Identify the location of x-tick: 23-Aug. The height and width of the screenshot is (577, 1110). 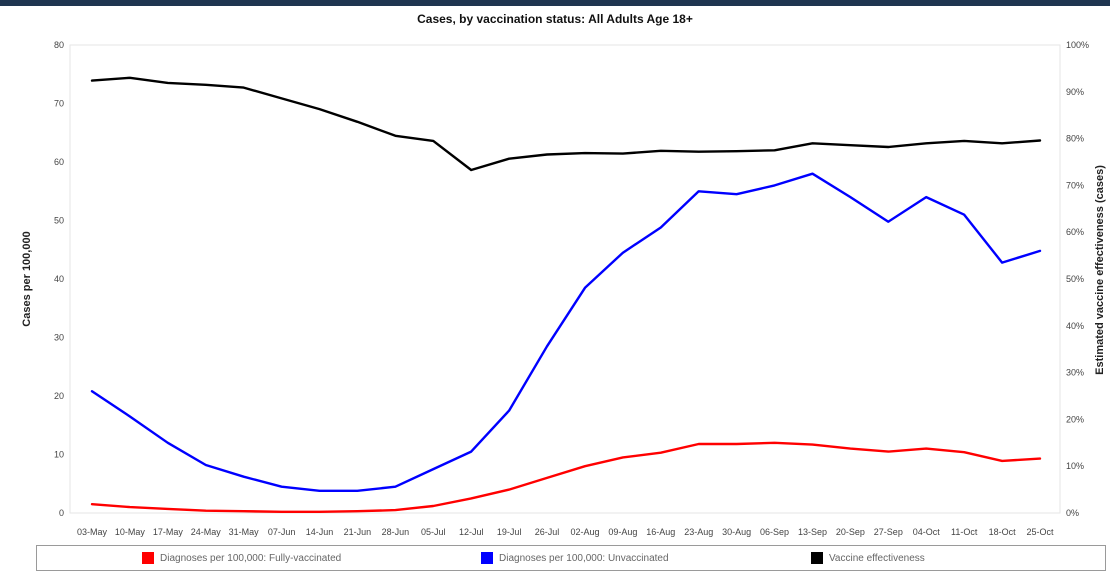
(698, 532).